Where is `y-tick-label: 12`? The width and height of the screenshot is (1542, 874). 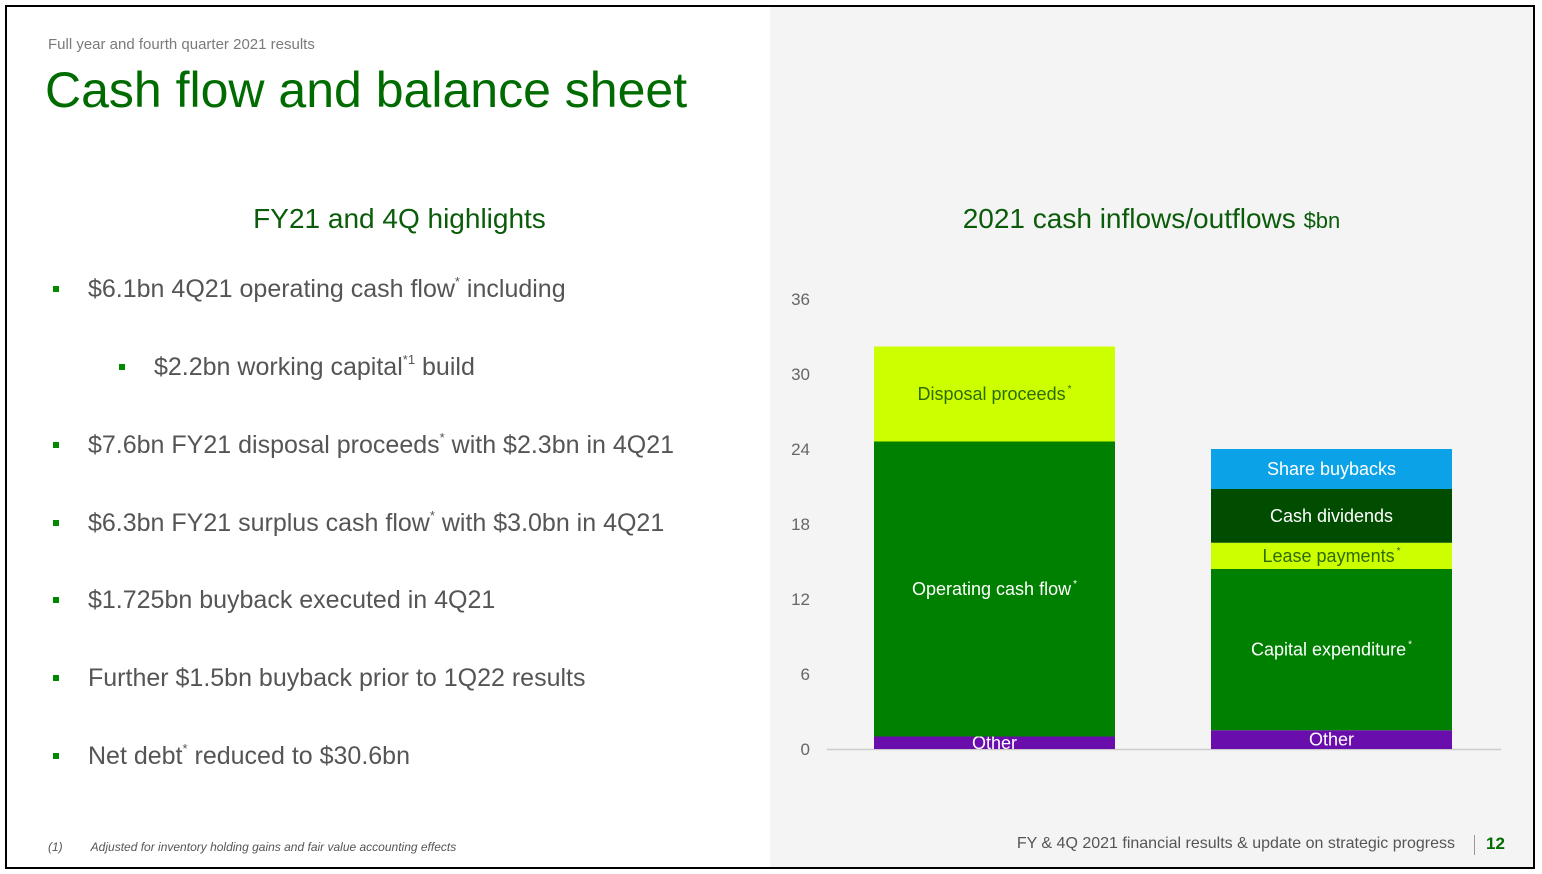
y-tick-label: 12 is located at coordinates (800, 599).